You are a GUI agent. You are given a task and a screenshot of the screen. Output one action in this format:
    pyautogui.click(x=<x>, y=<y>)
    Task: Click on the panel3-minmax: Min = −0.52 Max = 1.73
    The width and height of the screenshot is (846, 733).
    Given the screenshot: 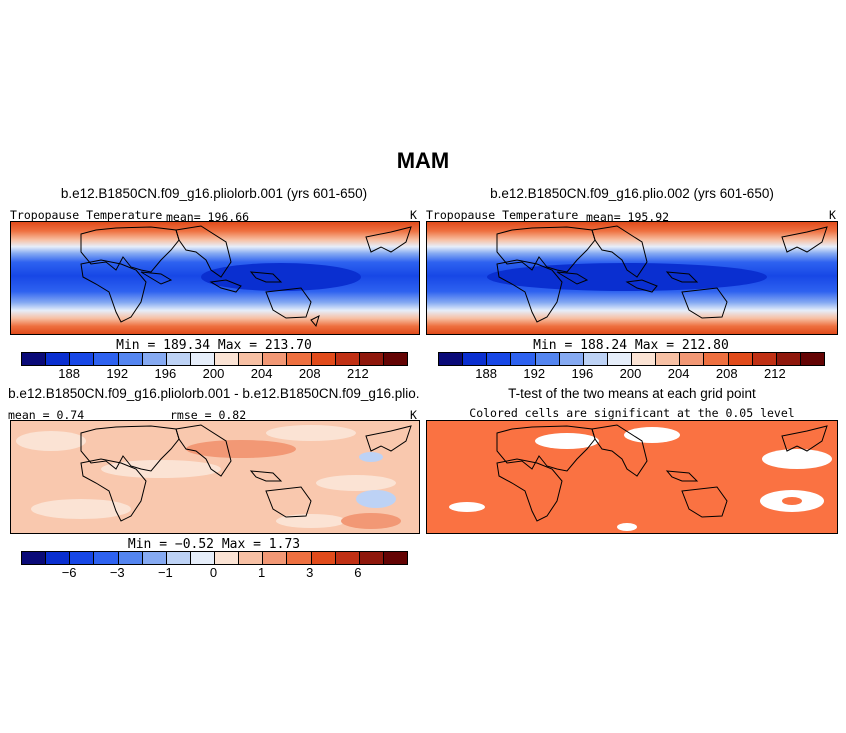 What is the action you would take?
    pyautogui.click(x=214, y=544)
    